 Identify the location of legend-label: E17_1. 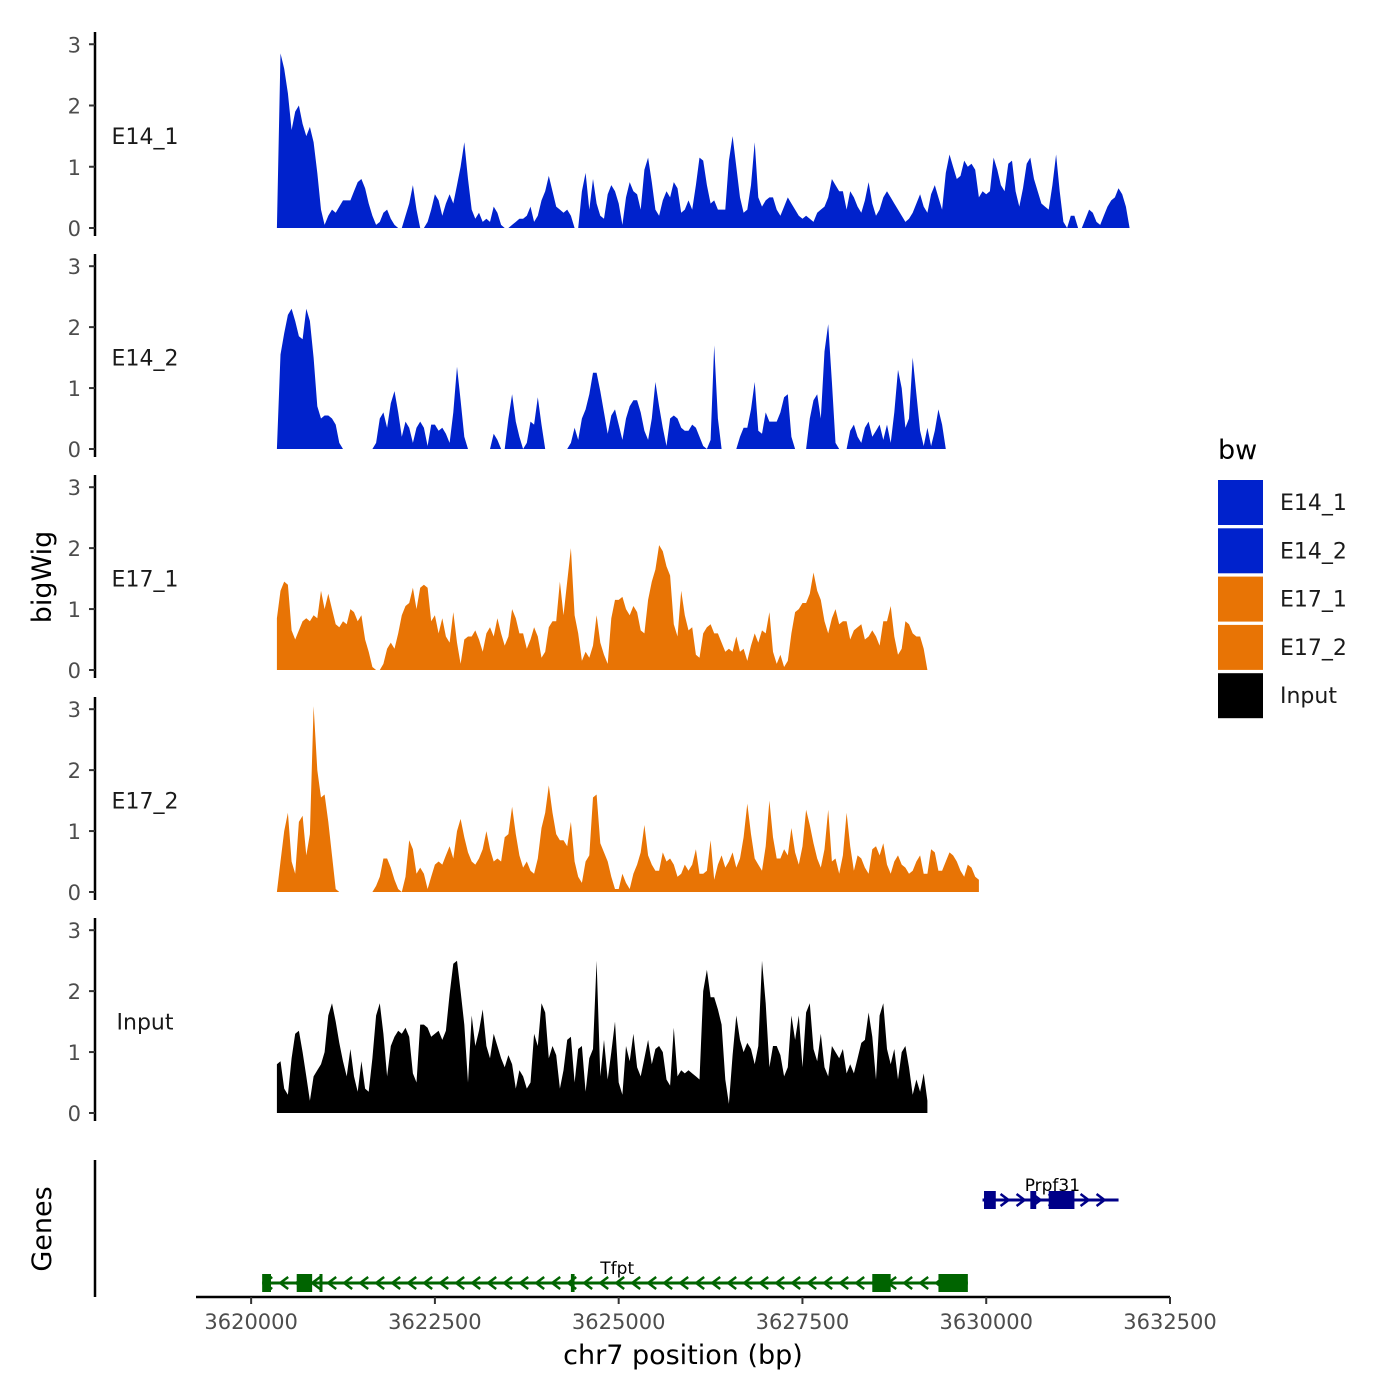
(1313, 600).